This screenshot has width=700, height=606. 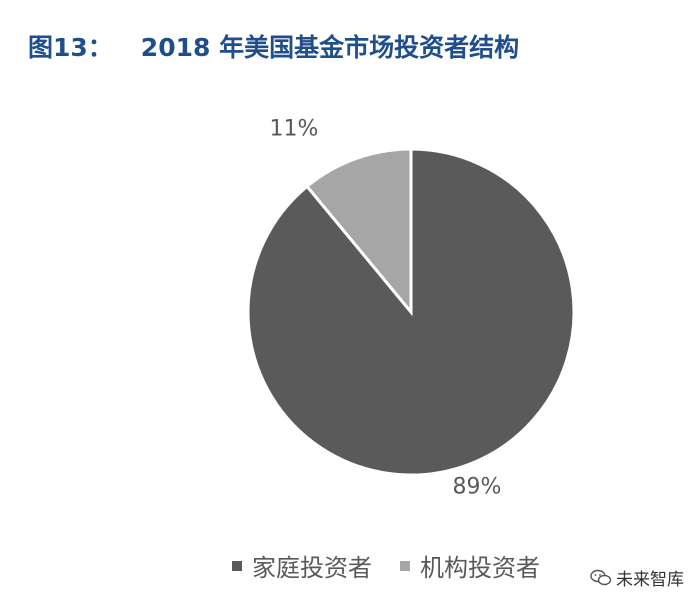 I want to click on legend-label-household: 家庭投资者, so click(x=312, y=568).